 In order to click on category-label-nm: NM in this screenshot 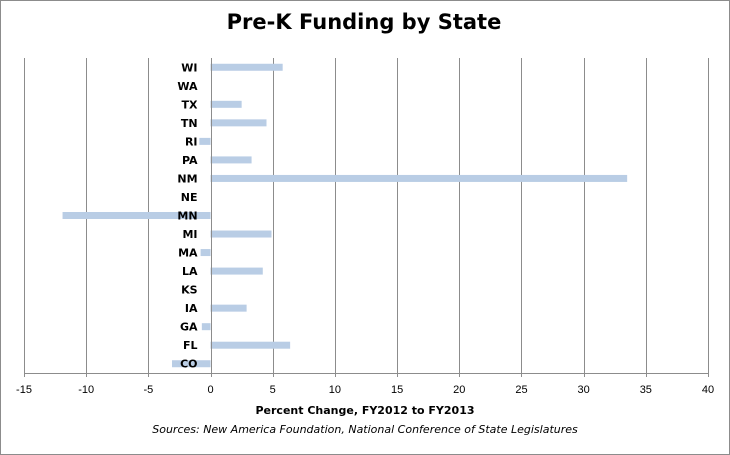, I will do `click(187, 178)`.